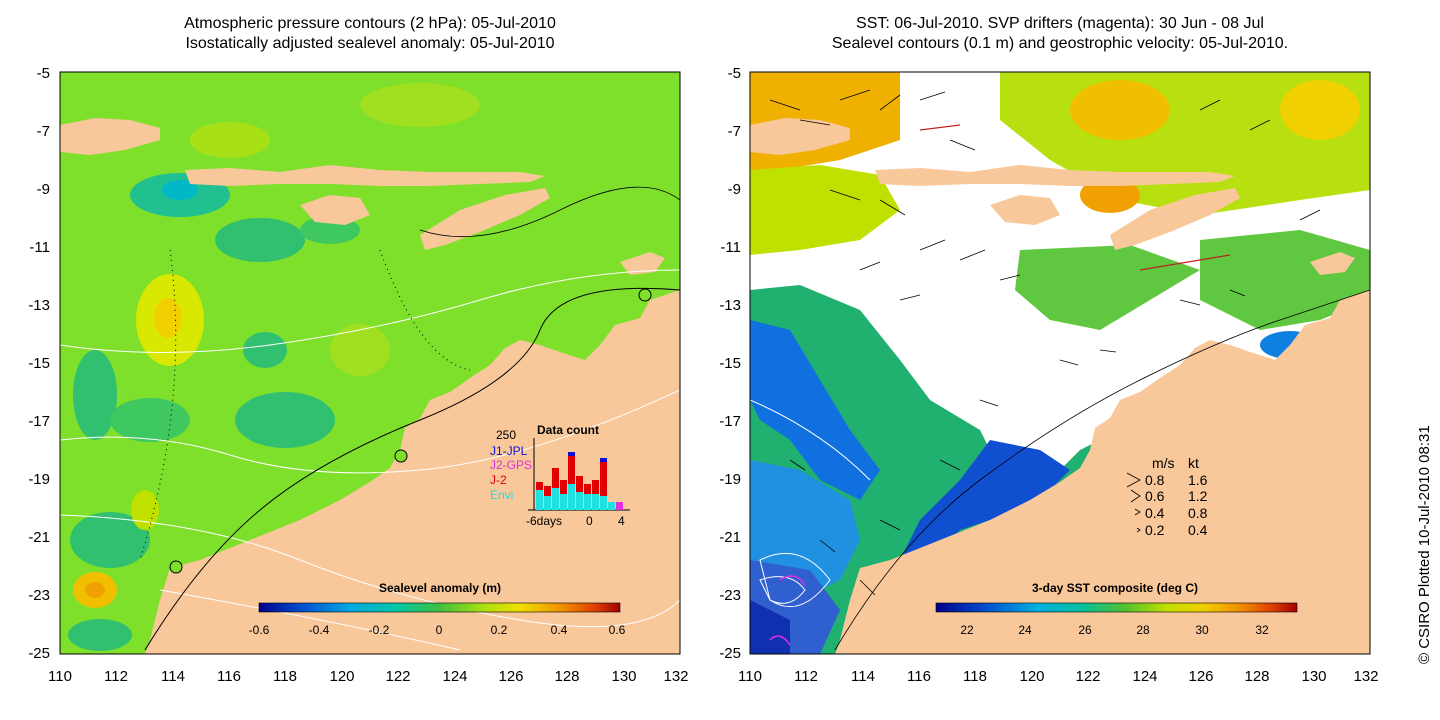 The width and height of the screenshot is (1440, 720). What do you see at coordinates (43, 189) in the screenshot?
I see `y-tick-label: -9` at bounding box center [43, 189].